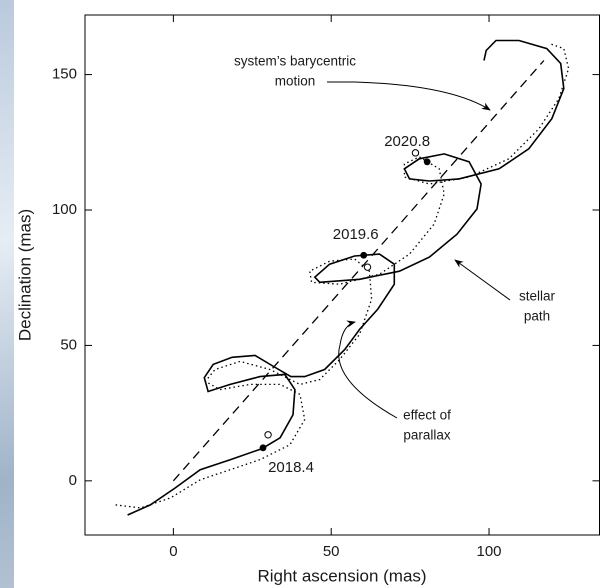 The width and height of the screenshot is (600, 588). Describe the element at coordinates (356, 234) in the screenshot. I see `epoch-label: 2019.6` at that location.